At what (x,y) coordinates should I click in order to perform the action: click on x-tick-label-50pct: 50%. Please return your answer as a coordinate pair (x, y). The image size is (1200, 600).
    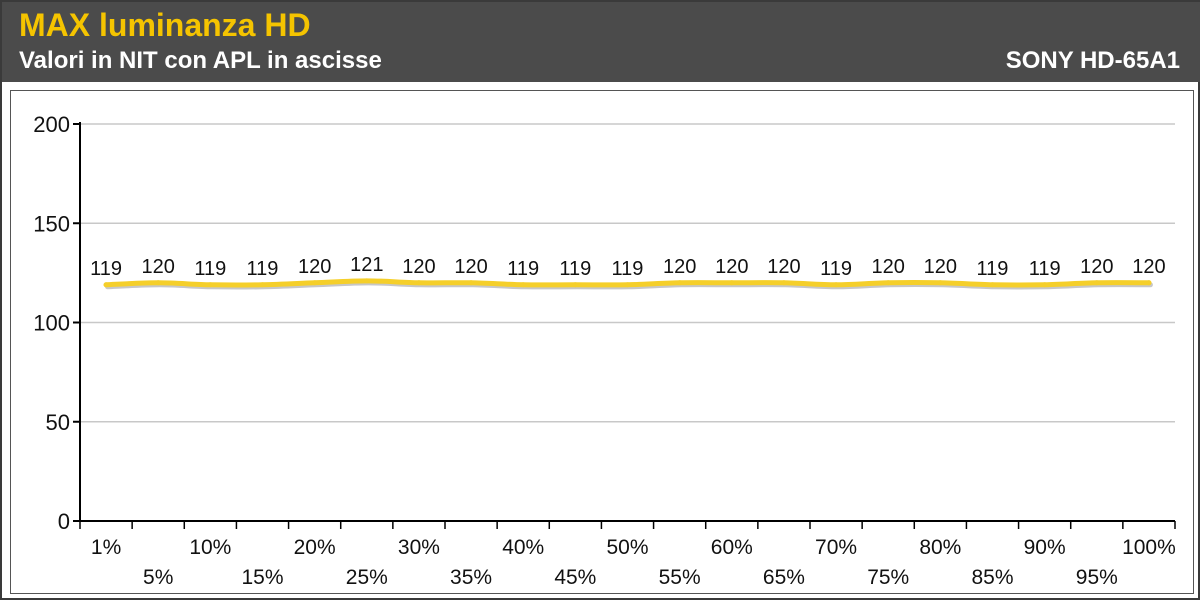
    Looking at the image, I should click on (627, 547).